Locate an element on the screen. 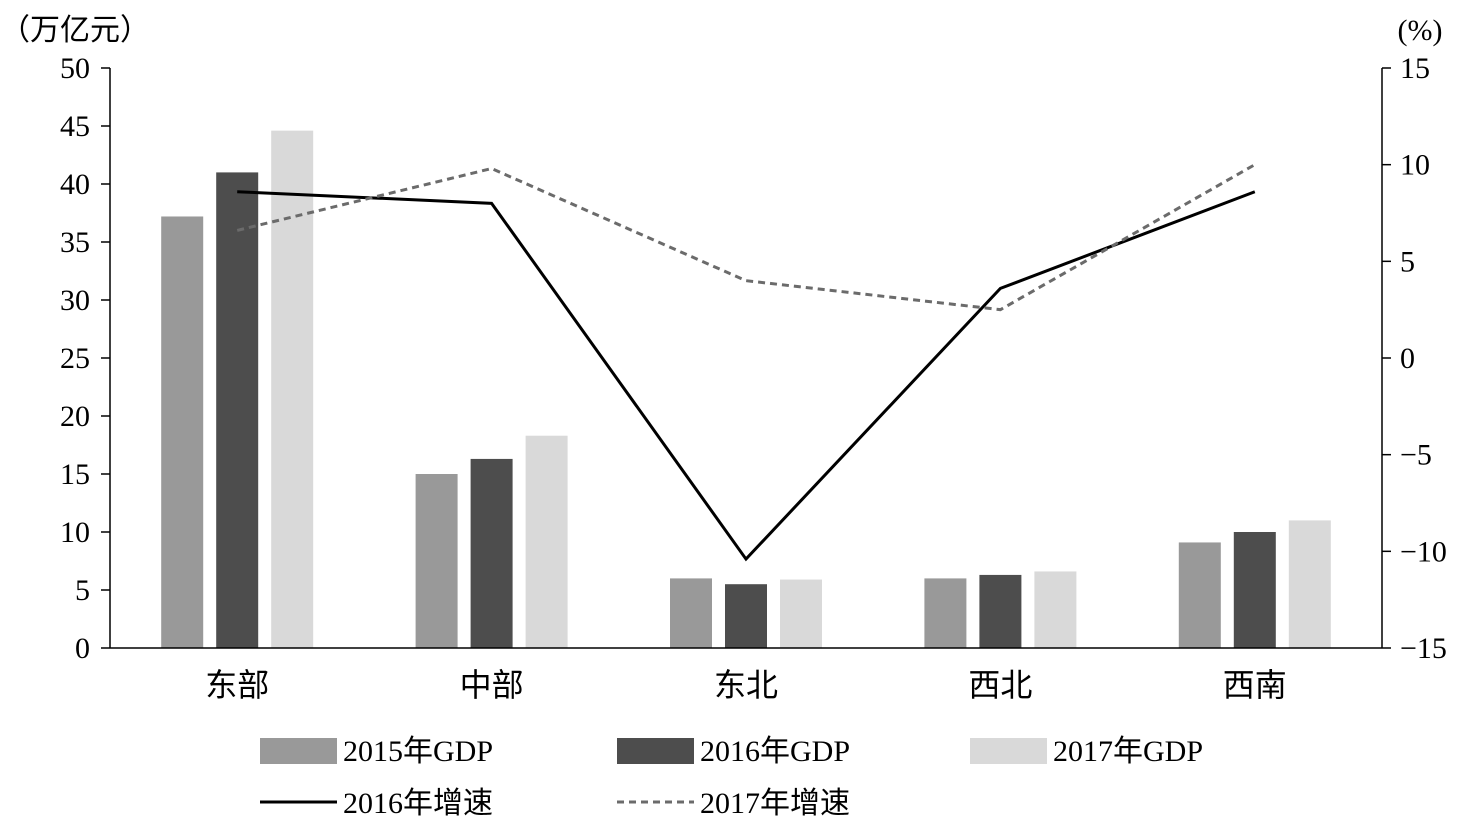 Image resolution: width=1477 pixels, height=827 pixels. left-tick-label: 45 is located at coordinates (75, 126).